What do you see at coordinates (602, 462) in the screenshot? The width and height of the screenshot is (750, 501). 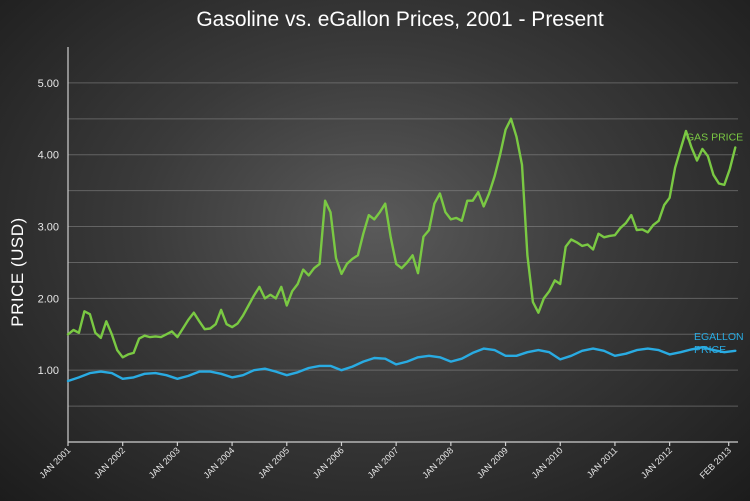 I see `x-tick-label: JAN 2011` at bounding box center [602, 462].